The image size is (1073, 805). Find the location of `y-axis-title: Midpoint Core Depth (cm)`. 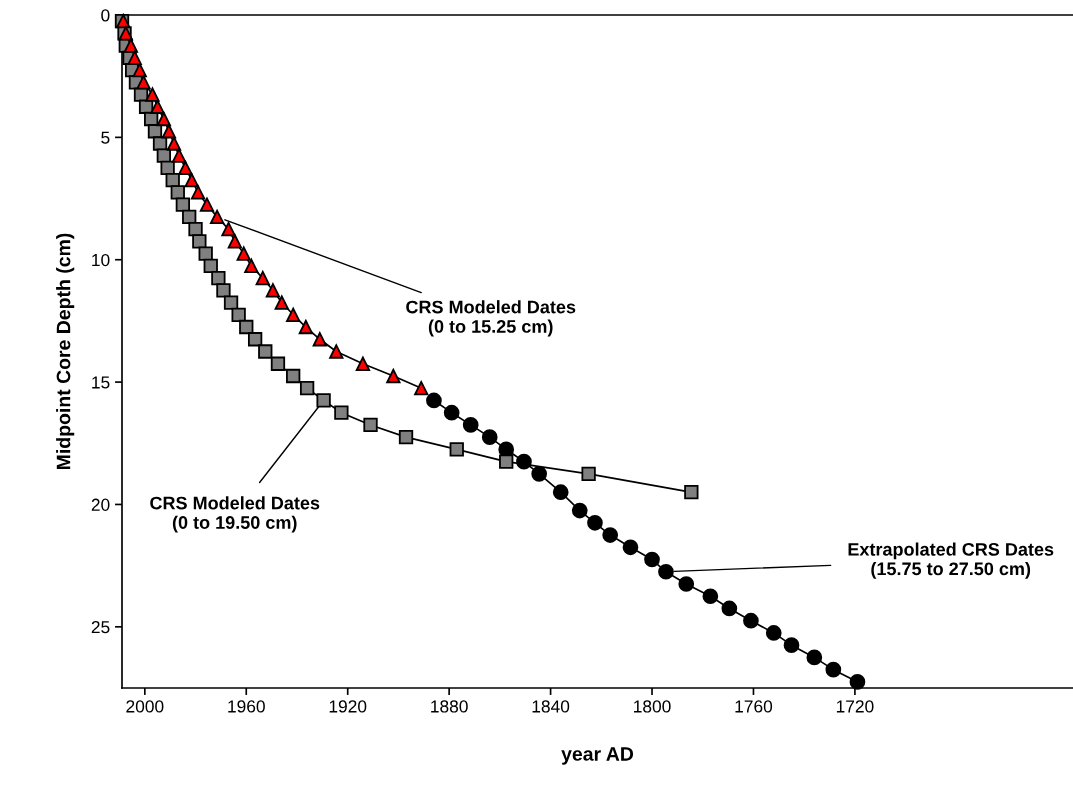

y-axis-title: Midpoint Core Depth (cm) is located at coordinates (65, 351).